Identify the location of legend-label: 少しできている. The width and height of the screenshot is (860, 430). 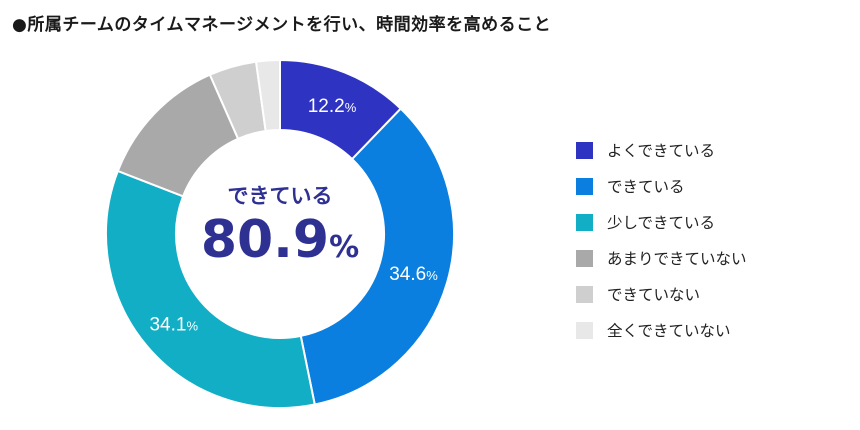
(661, 223).